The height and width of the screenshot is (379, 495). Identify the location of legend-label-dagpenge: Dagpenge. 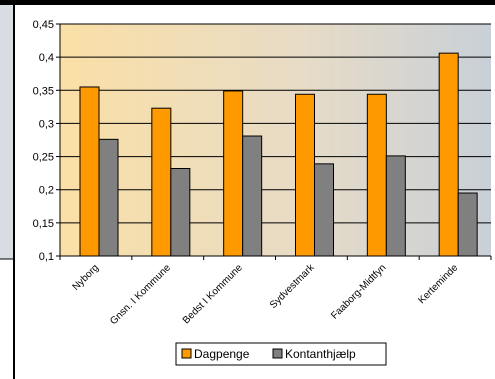
(222, 354).